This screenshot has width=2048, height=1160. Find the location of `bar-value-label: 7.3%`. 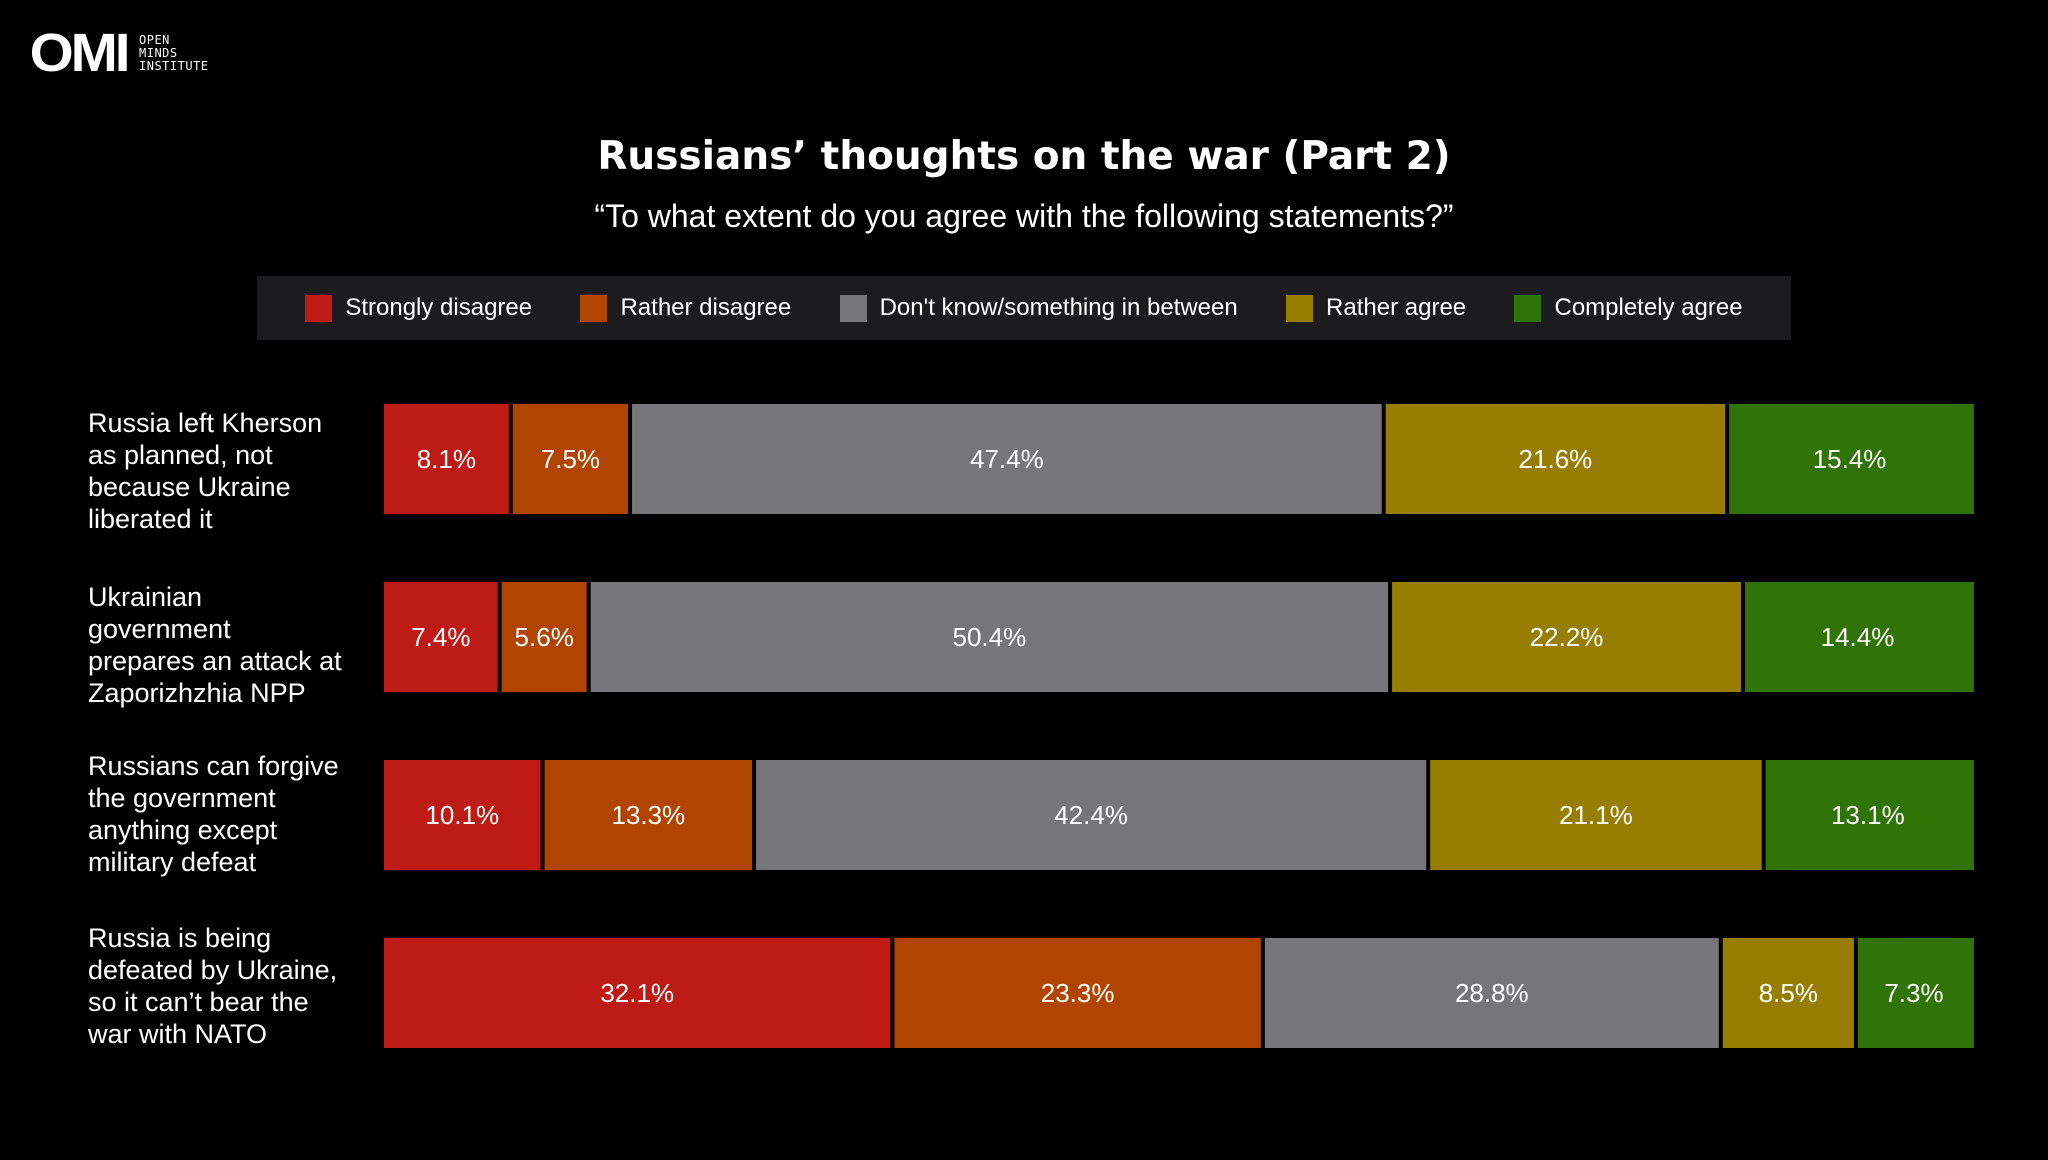

bar-value-label: 7.3% is located at coordinates (1913, 993).